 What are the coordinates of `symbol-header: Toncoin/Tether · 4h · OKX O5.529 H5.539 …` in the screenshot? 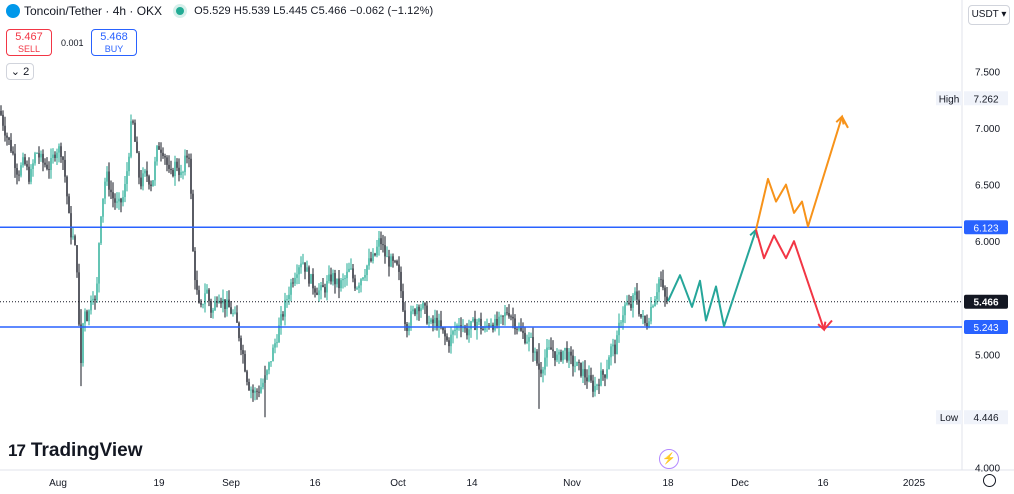 It's located at (219, 11).